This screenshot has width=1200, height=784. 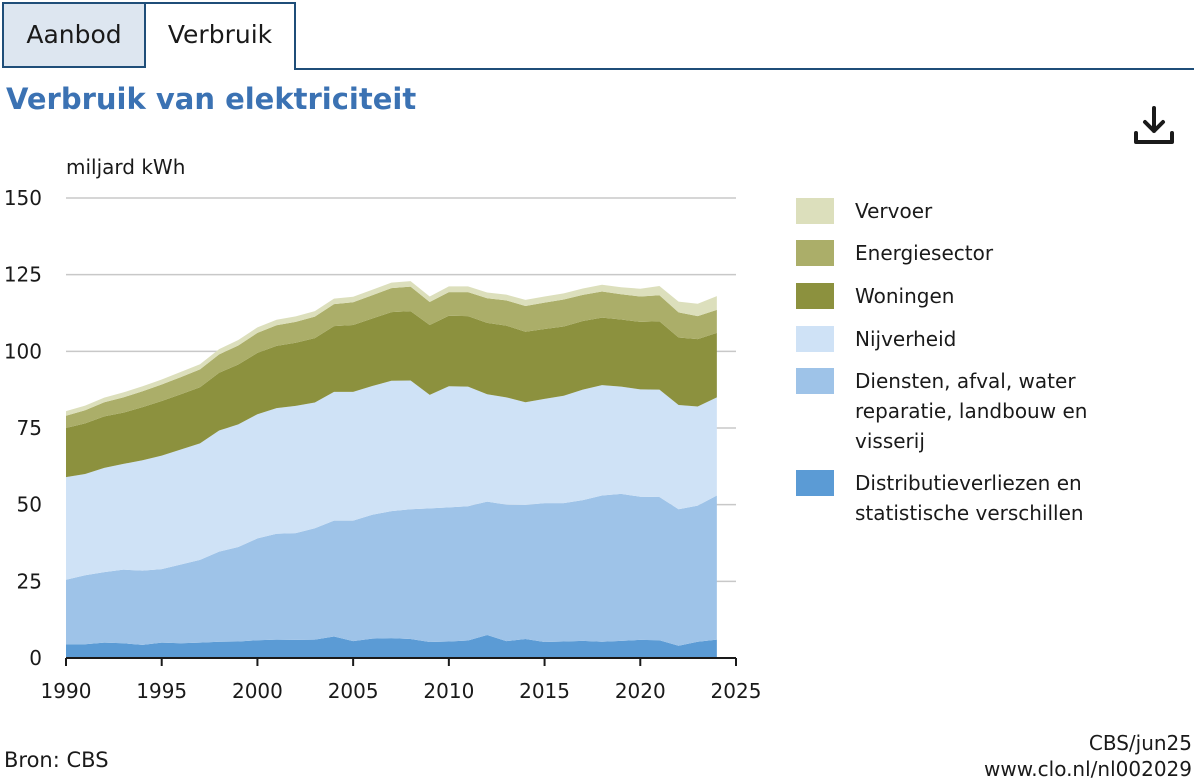 I want to click on x-tick-label: 2020, so click(x=640, y=691).